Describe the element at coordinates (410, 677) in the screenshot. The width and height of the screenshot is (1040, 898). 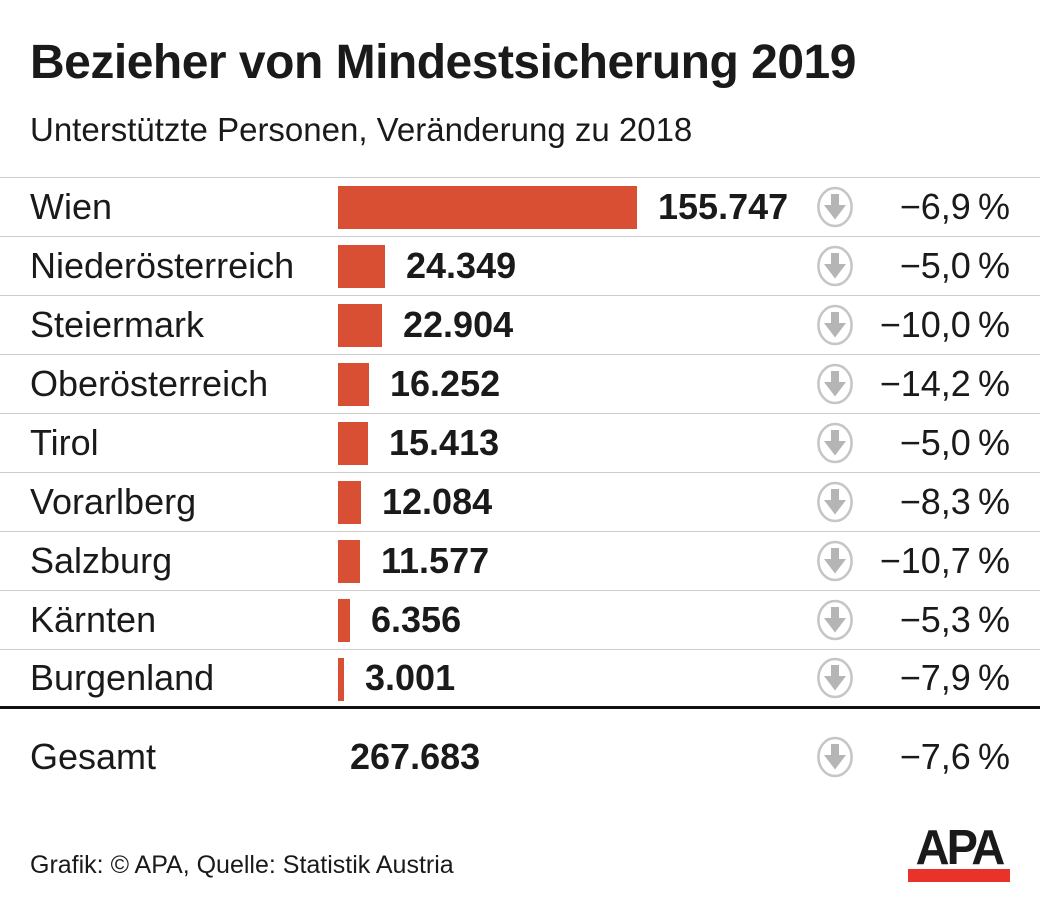
I see `value-label: 3.001` at that location.